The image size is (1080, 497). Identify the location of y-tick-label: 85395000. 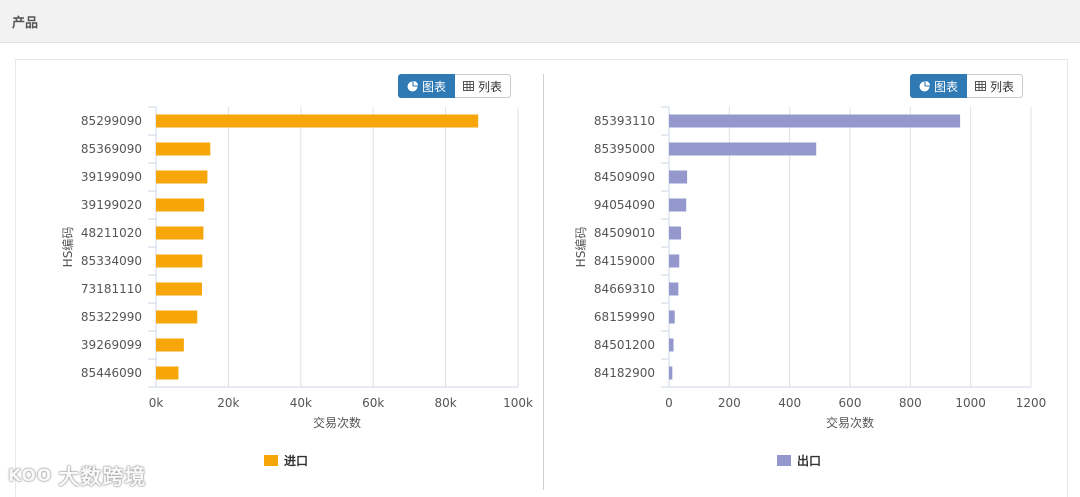
(624, 149).